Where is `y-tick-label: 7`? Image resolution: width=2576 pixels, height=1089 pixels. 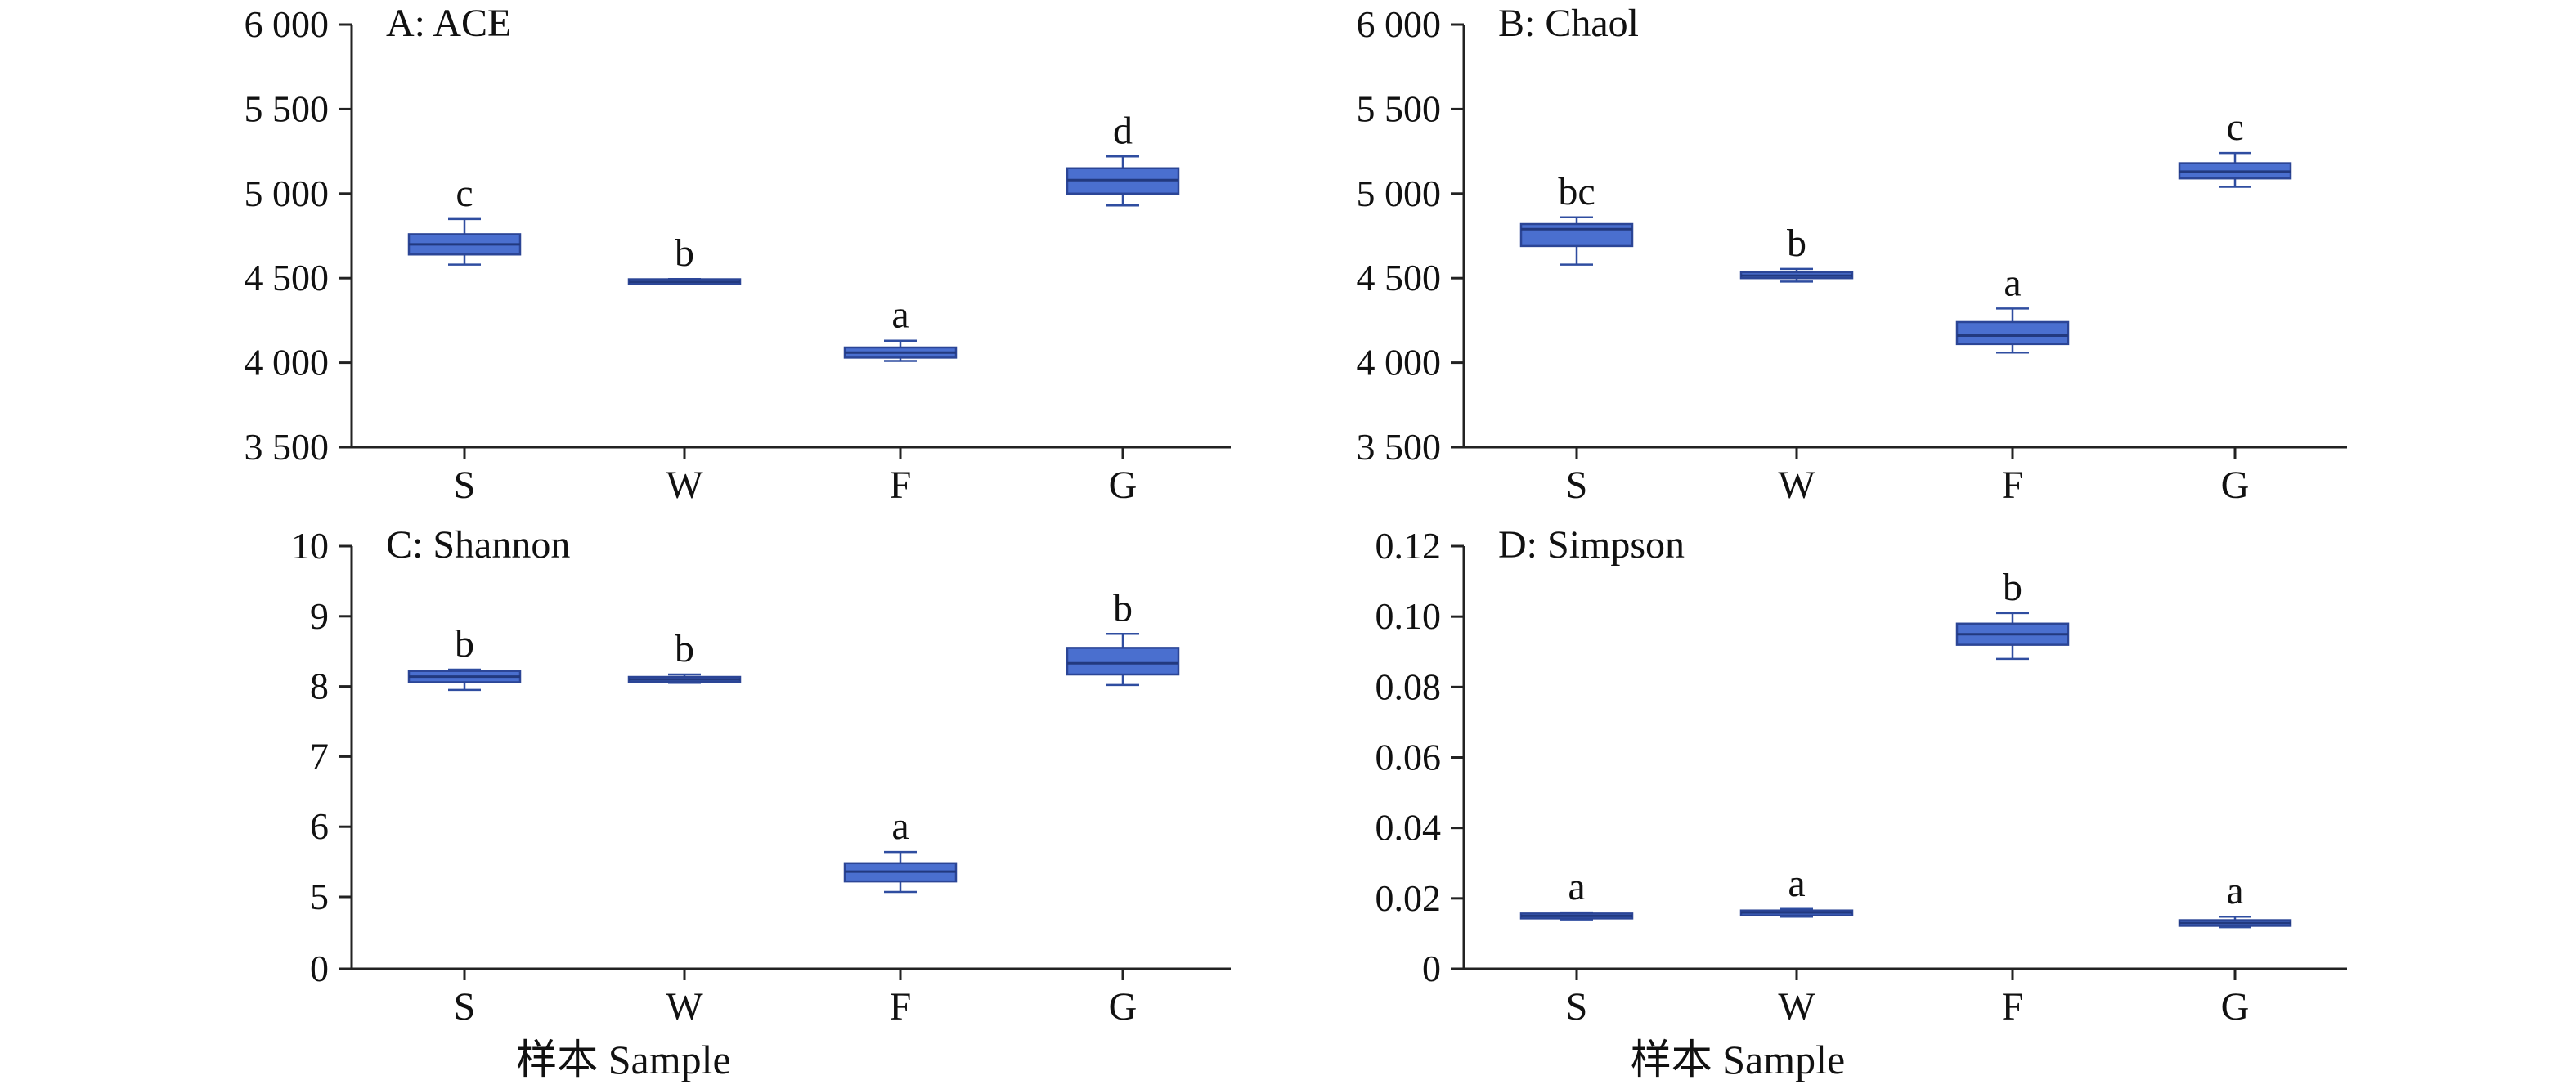 y-tick-label: 7 is located at coordinates (319, 756).